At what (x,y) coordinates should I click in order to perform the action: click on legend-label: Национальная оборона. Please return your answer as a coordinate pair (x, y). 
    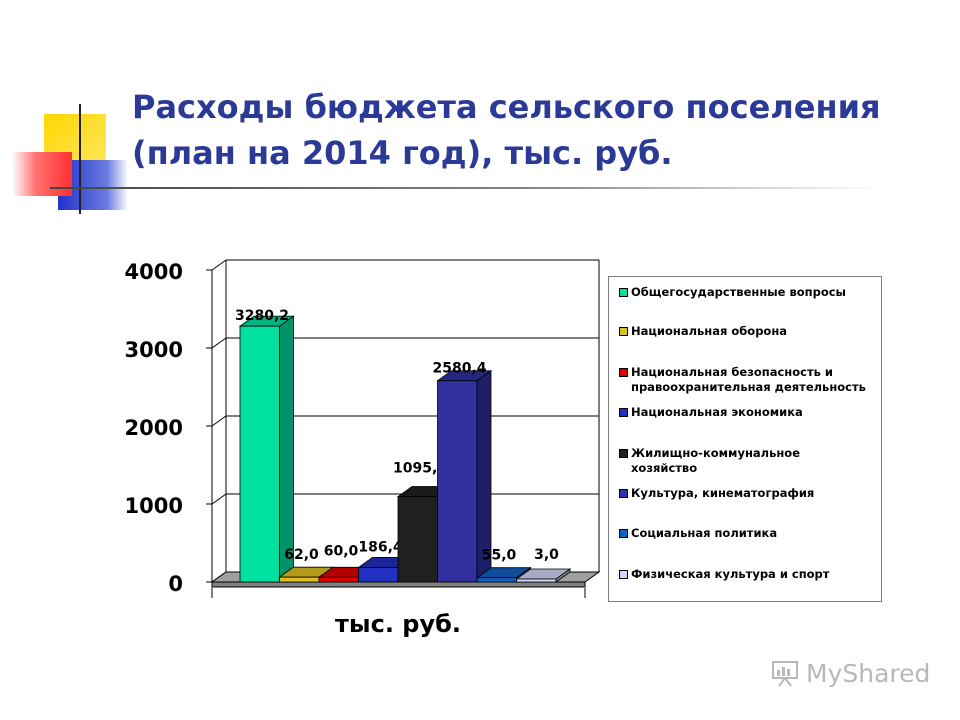
    Looking at the image, I should click on (709, 331).